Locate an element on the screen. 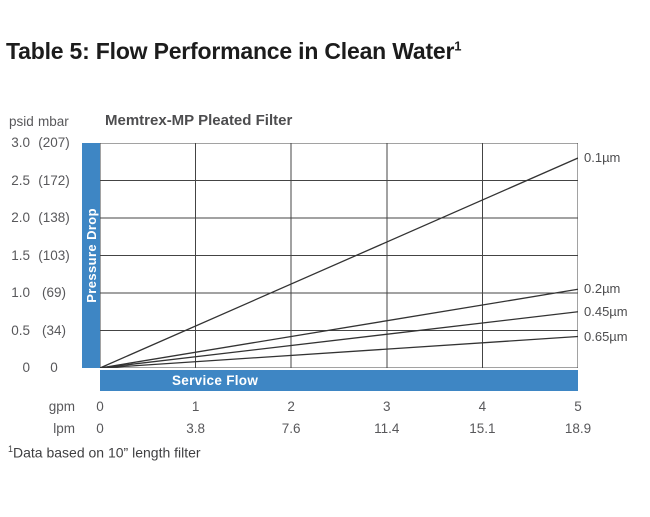 The image size is (650, 517). series-label-0.2µm: 0.2µm is located at coordinates (602, 289).